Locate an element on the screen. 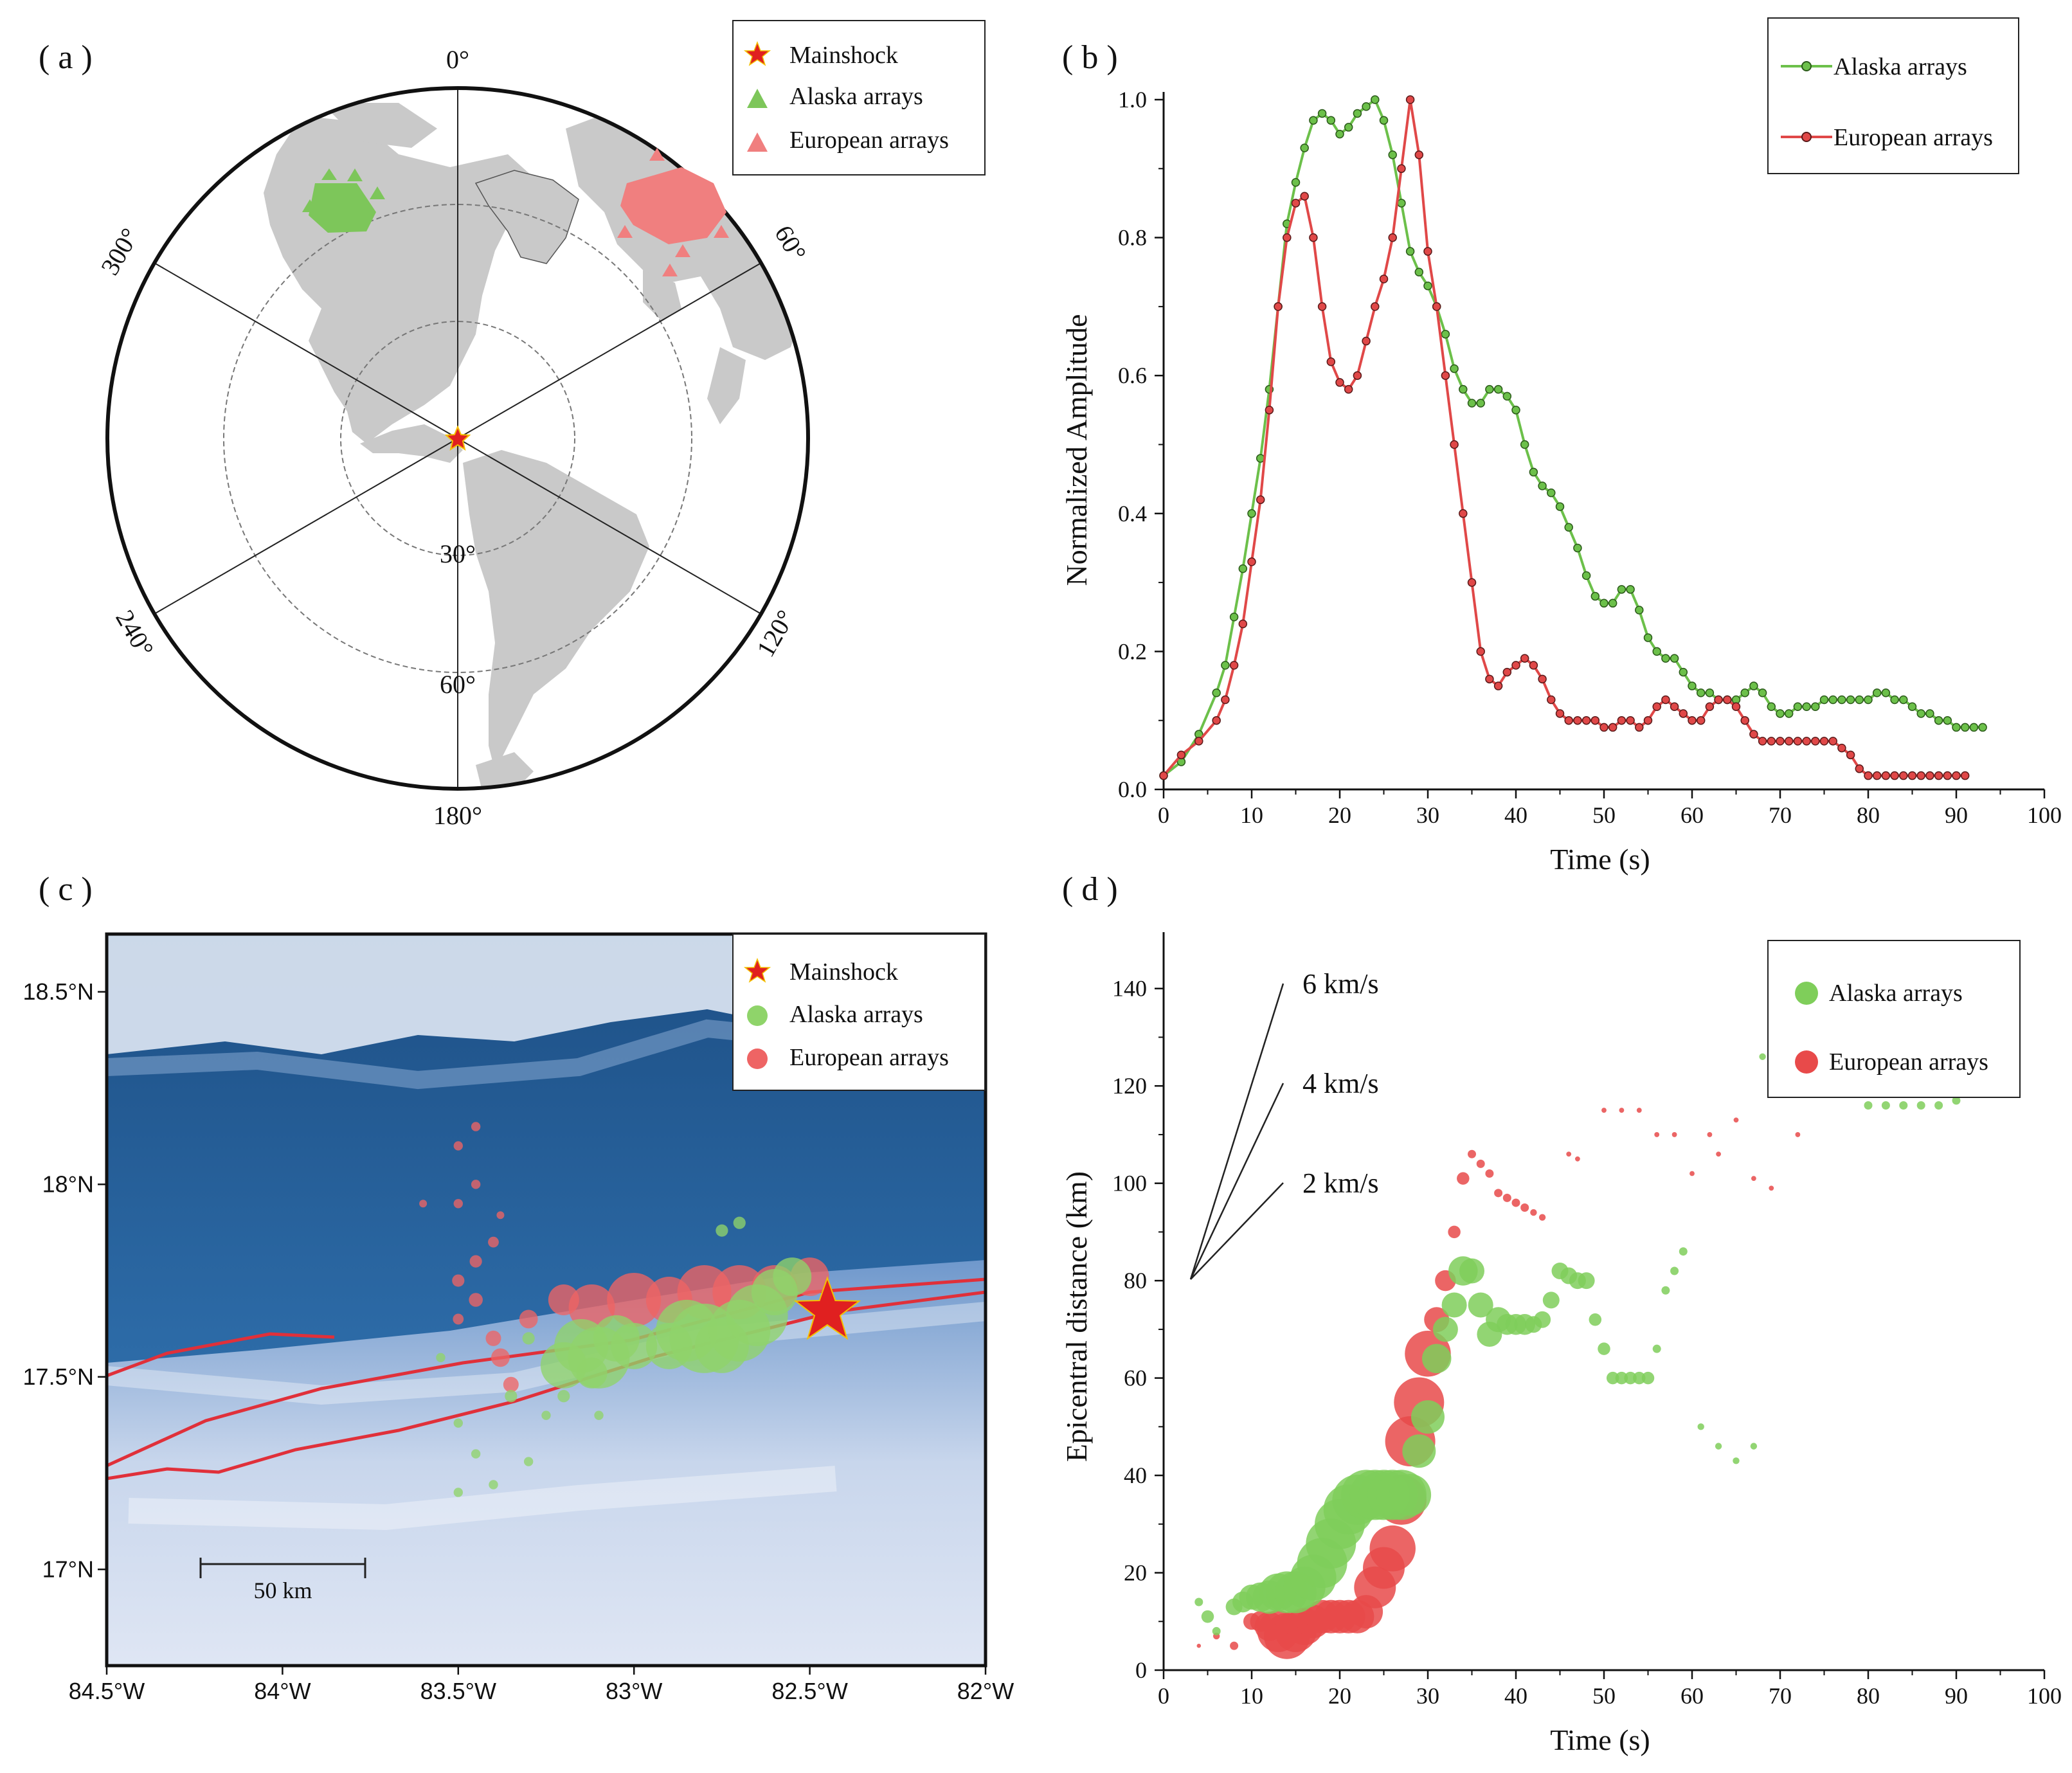  legend-d-alaska-label: Alaska arrays is located at coordinates (1896, 994).